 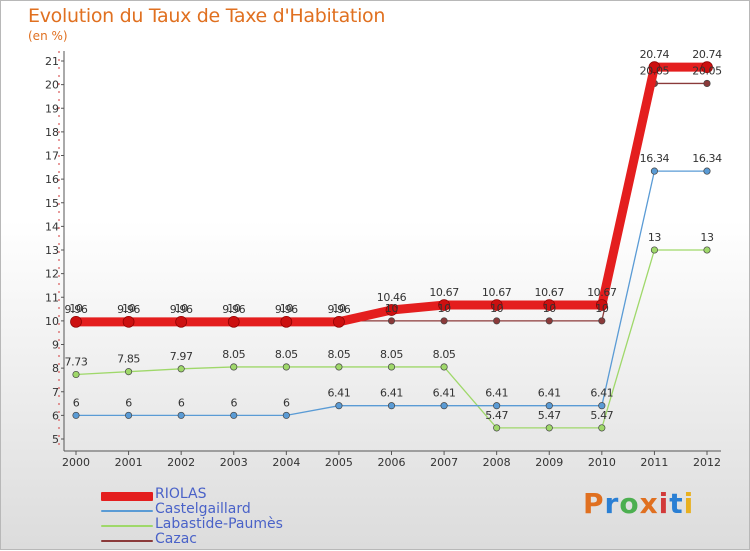 What do you see at coordinates (219, 524) in the screenshot?
I see `legend-label: Labastide-Paumès` at bounding box center [219, 524].